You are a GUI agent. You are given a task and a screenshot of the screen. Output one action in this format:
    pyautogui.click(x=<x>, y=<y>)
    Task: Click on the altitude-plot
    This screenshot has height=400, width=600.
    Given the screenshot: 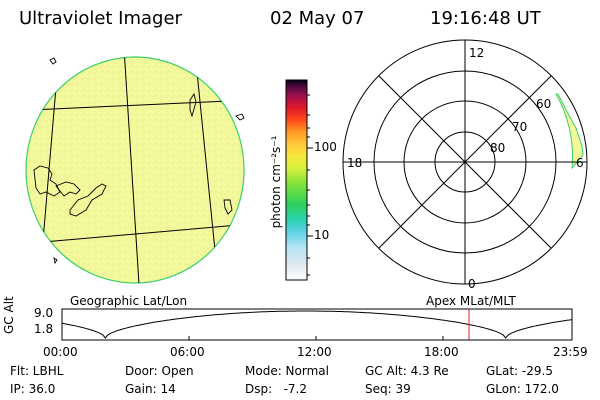 What is the action you would take?
    pyautogui.click(x=317, y=324)
    